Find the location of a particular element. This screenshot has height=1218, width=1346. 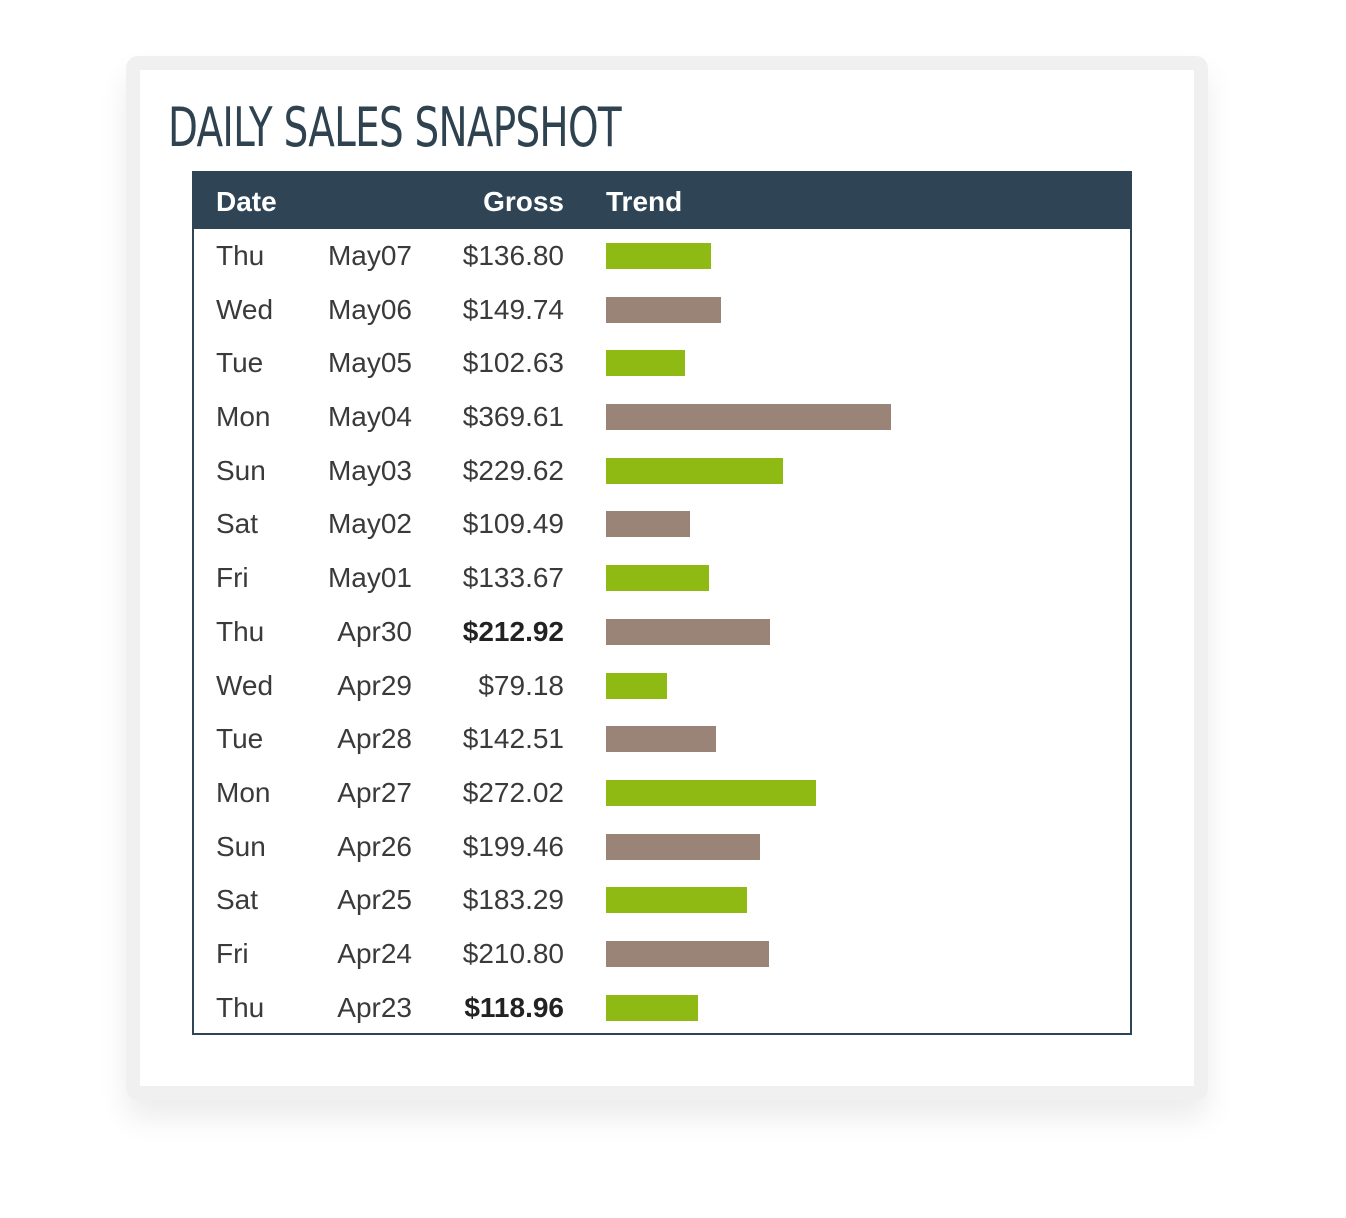

table-row: Wed Apr29 $79.18 is located at coordinates (662, 686).